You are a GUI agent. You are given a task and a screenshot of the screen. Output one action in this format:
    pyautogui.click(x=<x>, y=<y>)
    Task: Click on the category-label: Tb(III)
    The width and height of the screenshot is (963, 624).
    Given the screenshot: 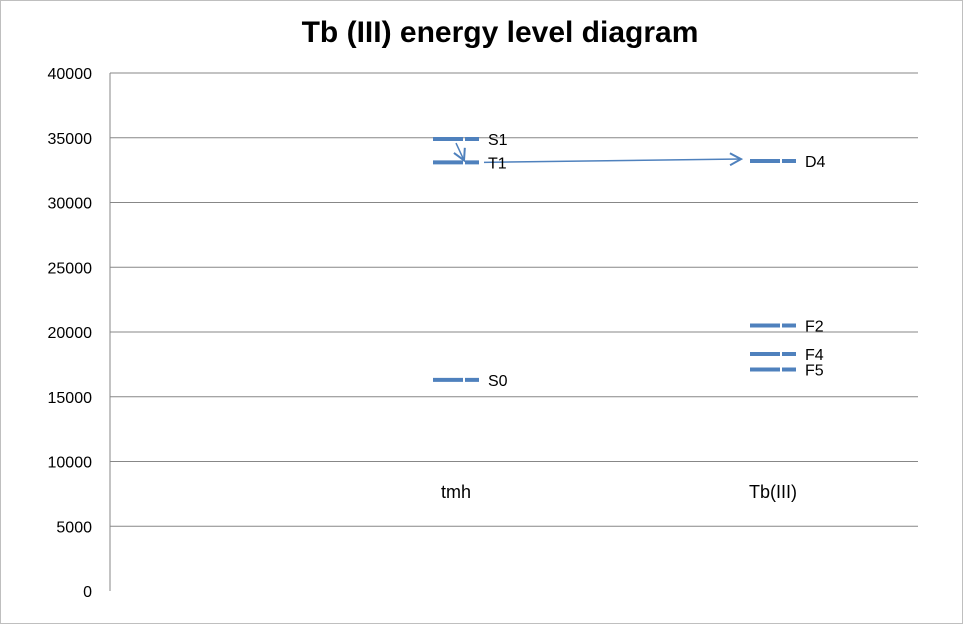 What is the action you would take?
    pyautogui.click(x=773, y=492)
    